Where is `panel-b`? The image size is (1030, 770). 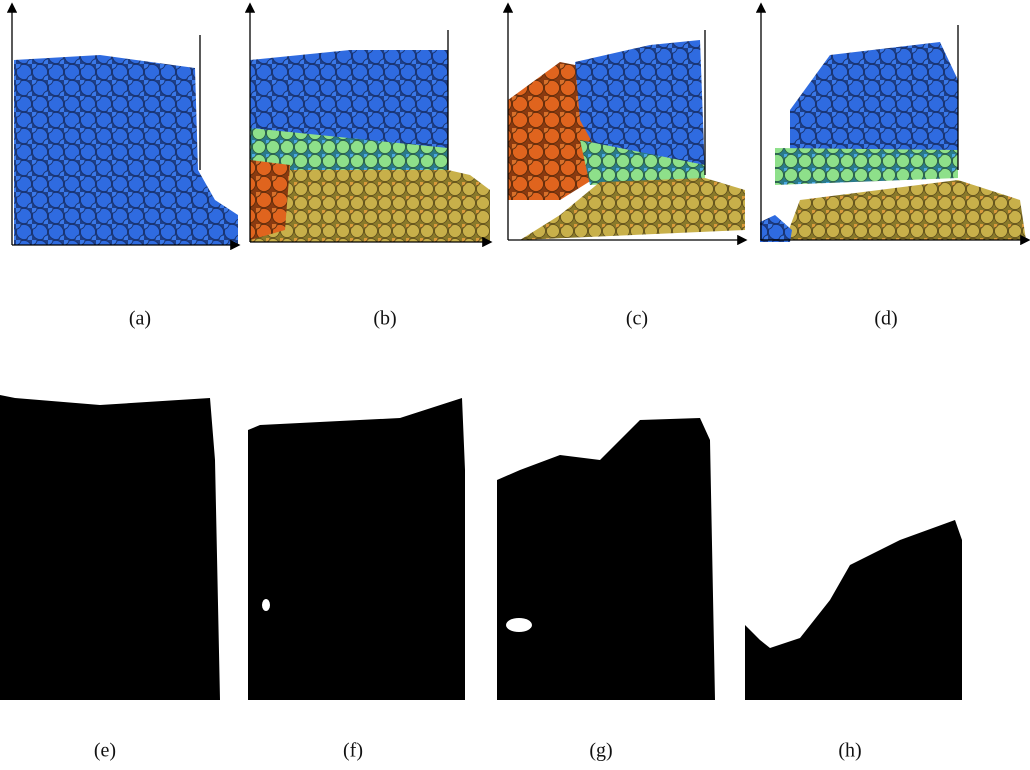 panel-b is located at coordinates (368, 125).